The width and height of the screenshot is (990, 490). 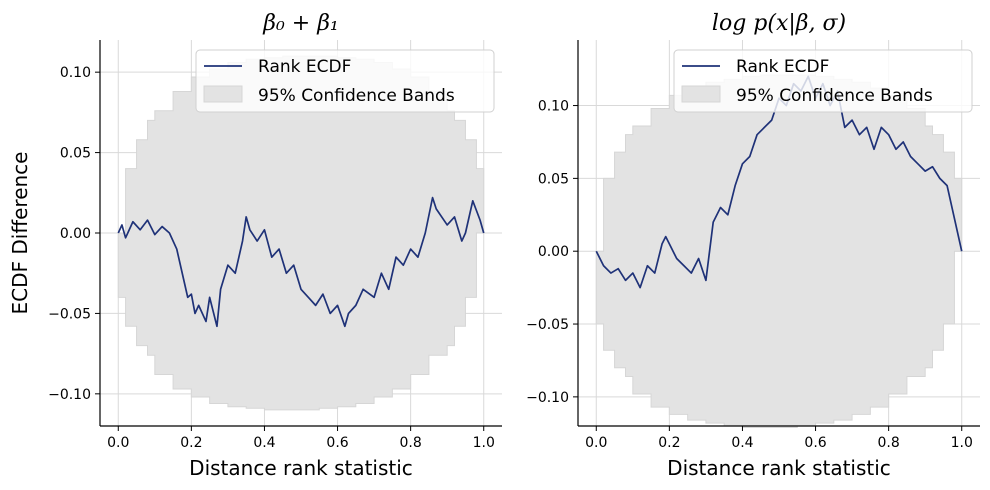 What do you see at coordinates (223, 94) in the screenshot?
I see `legend-band-swatch-left` at bounding box center [223, 94].